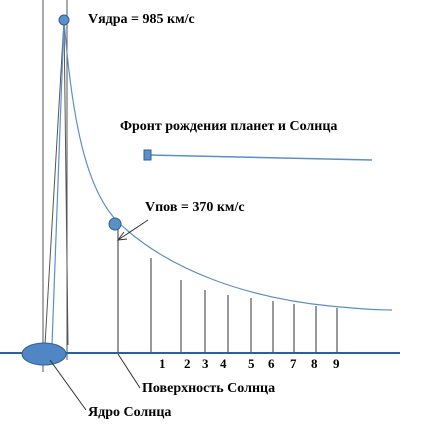  Describe the element at coordinates (122, 236) in the screenshot. I see `surface-callout-arrowhead` at that location.